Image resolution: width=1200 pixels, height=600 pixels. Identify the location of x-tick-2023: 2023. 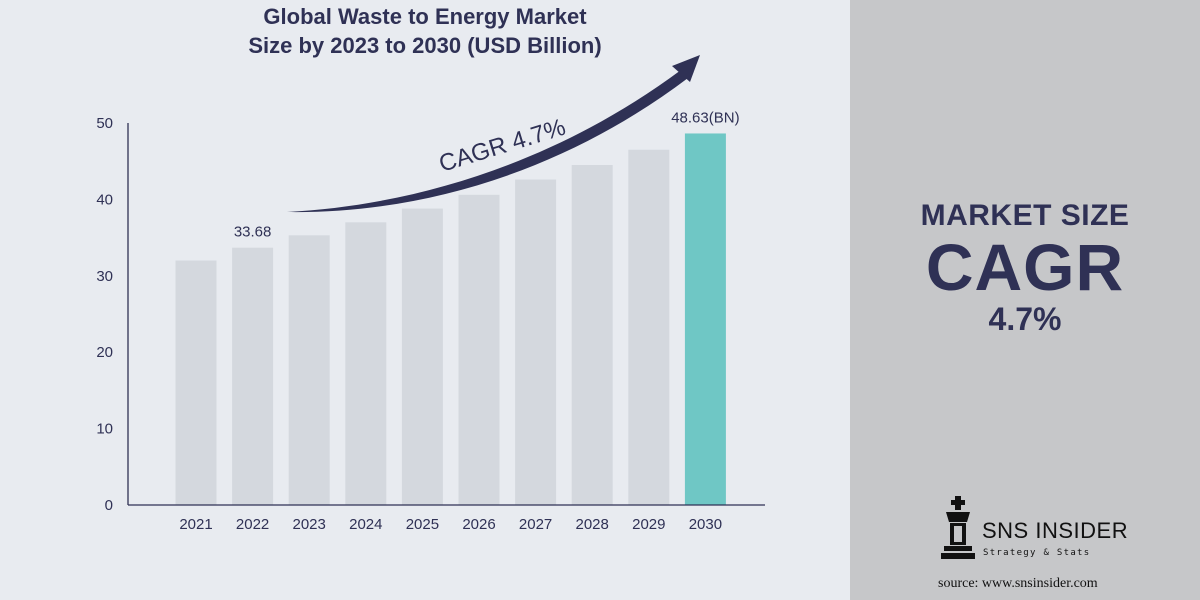
(309, 524).